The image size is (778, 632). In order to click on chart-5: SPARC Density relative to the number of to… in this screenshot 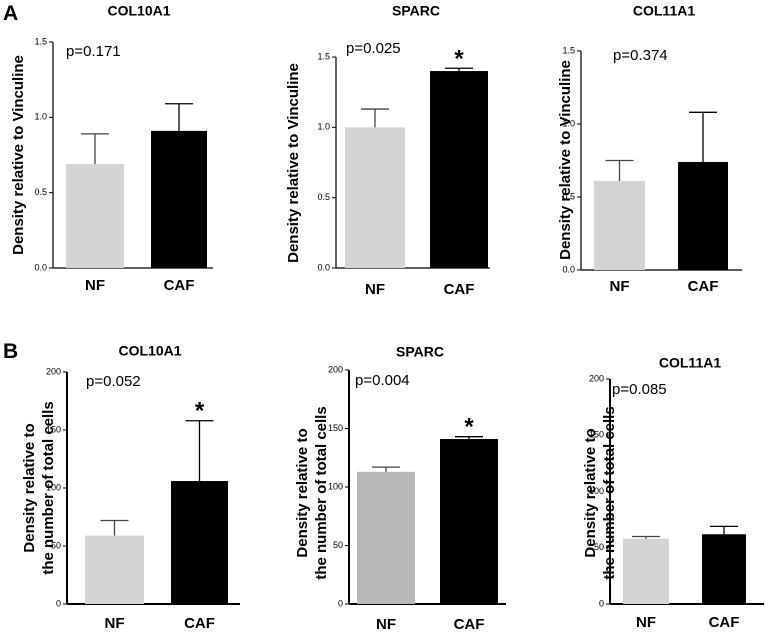, I will do `click(400, 488)`.